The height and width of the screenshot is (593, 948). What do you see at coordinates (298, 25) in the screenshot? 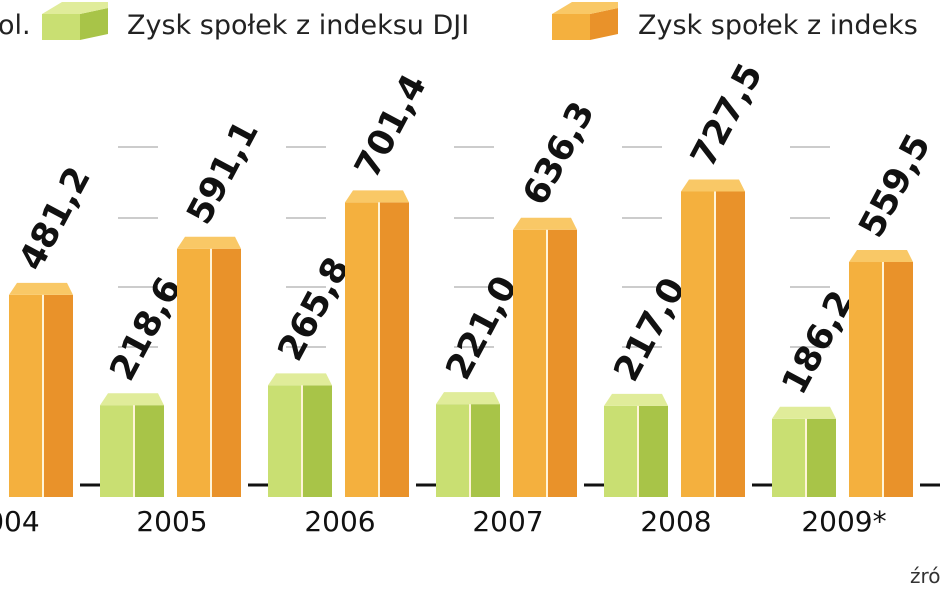
I see `legend-label-dji: Zysk społek z indeksu DJI` at bounding box center [298, 25].